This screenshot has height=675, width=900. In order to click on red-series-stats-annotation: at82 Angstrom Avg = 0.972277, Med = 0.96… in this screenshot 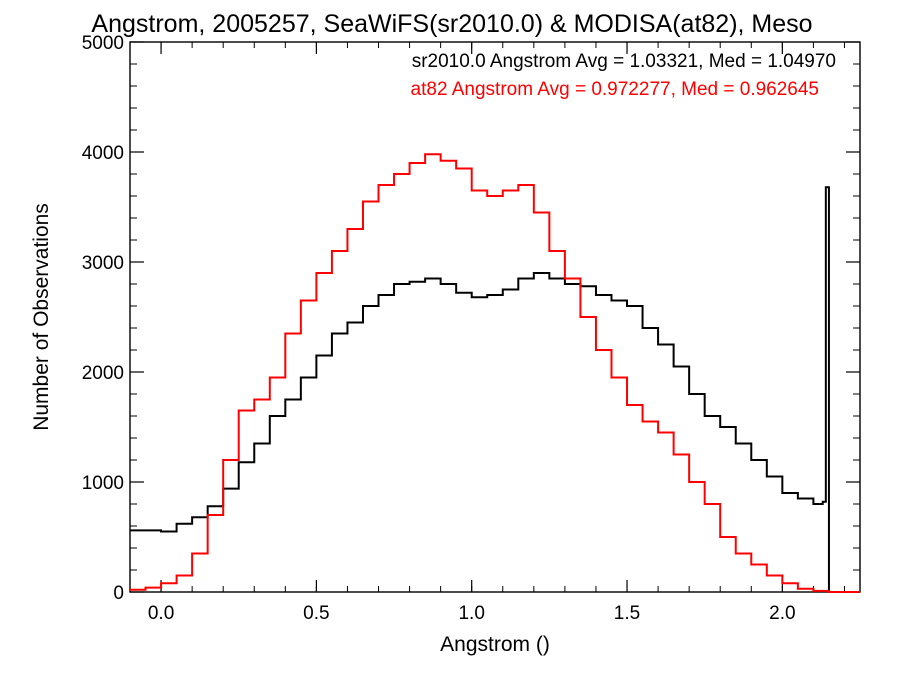, I will do `click(615, 89)`.